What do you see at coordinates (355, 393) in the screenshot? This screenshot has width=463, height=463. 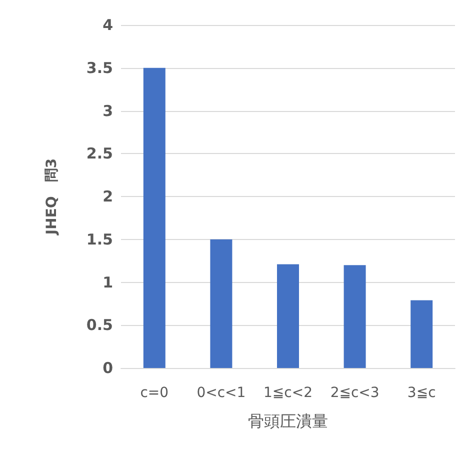 I see `x-tick-label: 2≦c<3` at bounding box center [355, 393].